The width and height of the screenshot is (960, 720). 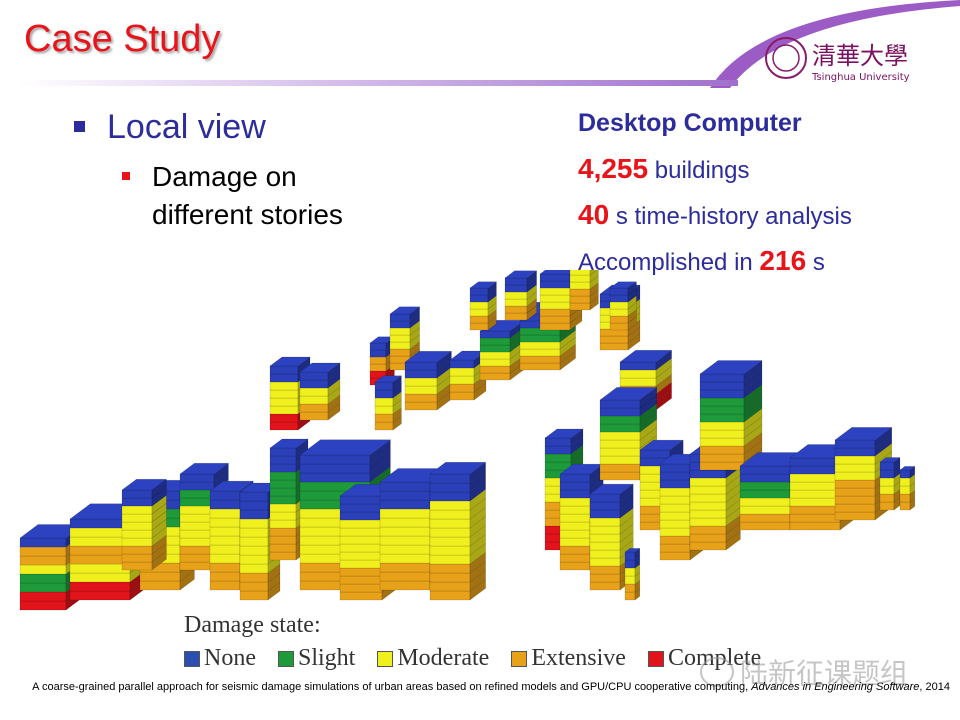 What do you see at coordinates (122, 39) in the screenshot?
I see `slide-title: Case Study` at bounding box center [122, 39].